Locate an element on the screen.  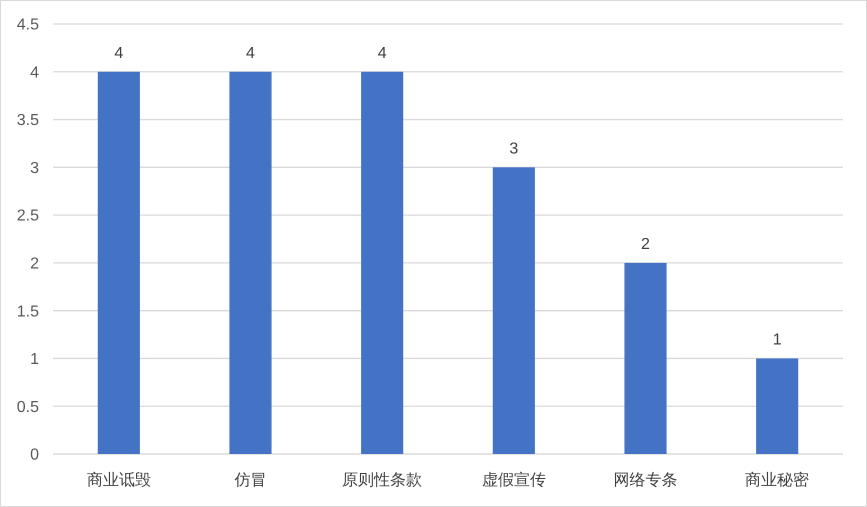
data-label: 3 is located at coordinates (513, 149).